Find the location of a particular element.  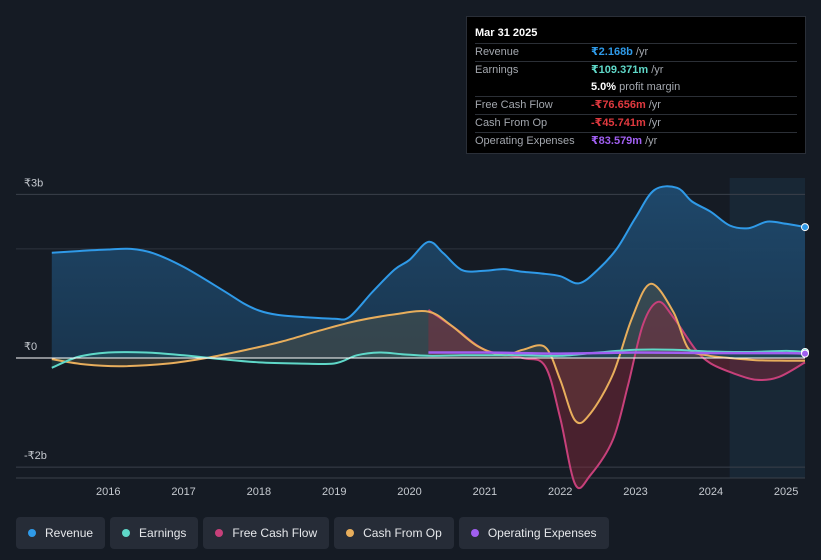

tooltip-value: ₹109.371m is located at coordinates (620, 70).